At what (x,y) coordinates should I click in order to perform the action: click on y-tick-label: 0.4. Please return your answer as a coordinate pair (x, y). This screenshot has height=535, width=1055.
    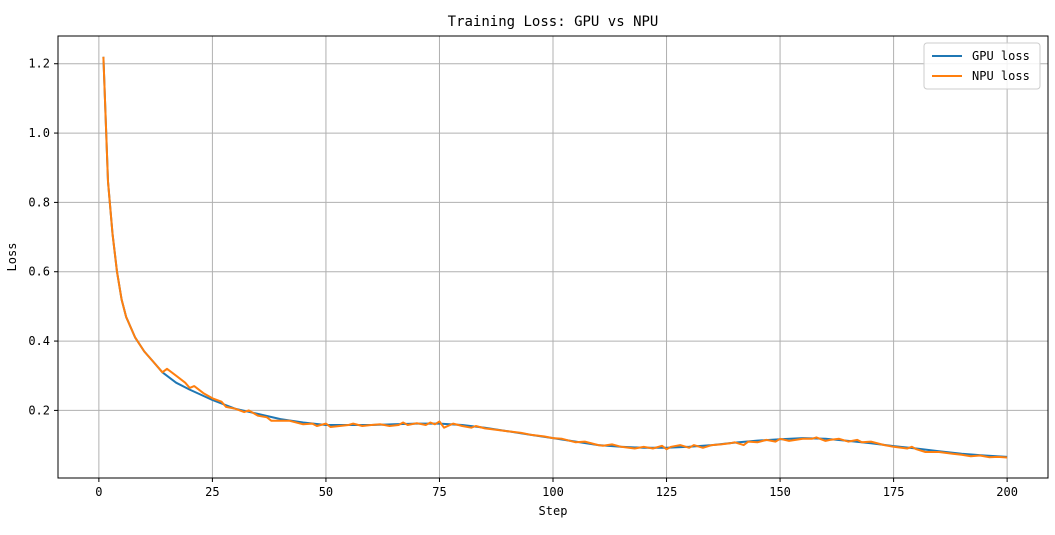
    Looking at the image, I should click on (39, 341).